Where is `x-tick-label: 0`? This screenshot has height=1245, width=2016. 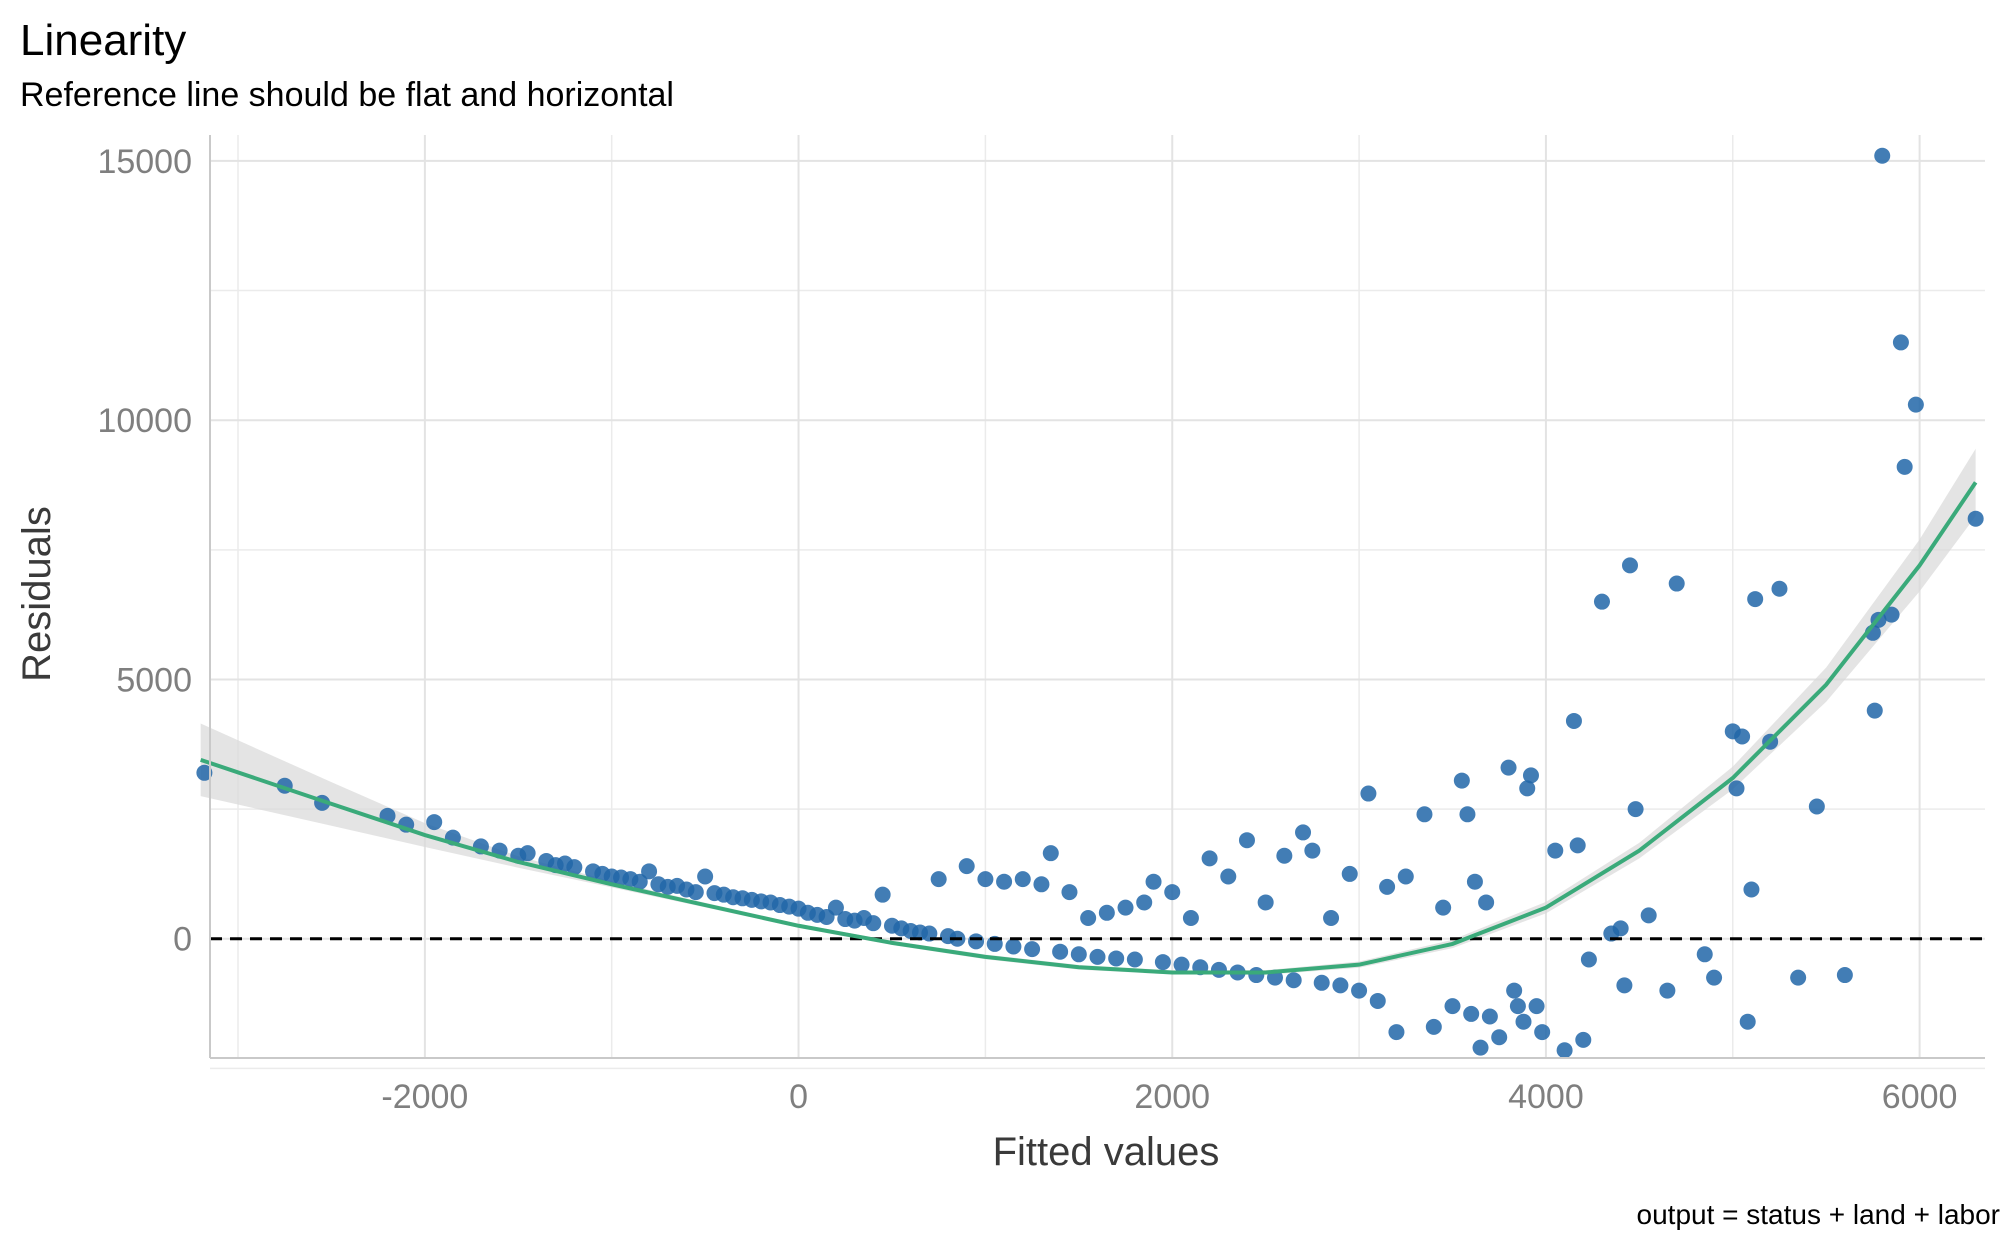
x-tick-label: 0 is located at coordinates (798, 1097).